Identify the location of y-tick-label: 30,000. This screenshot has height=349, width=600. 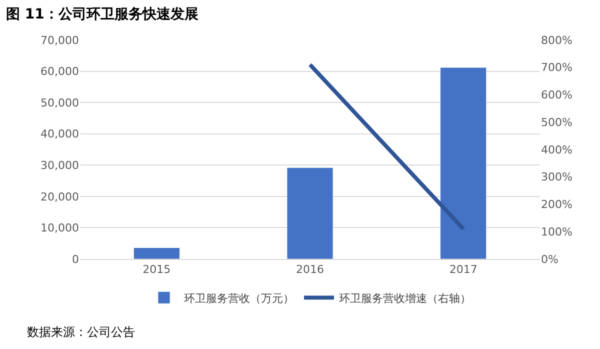
(59, 165).